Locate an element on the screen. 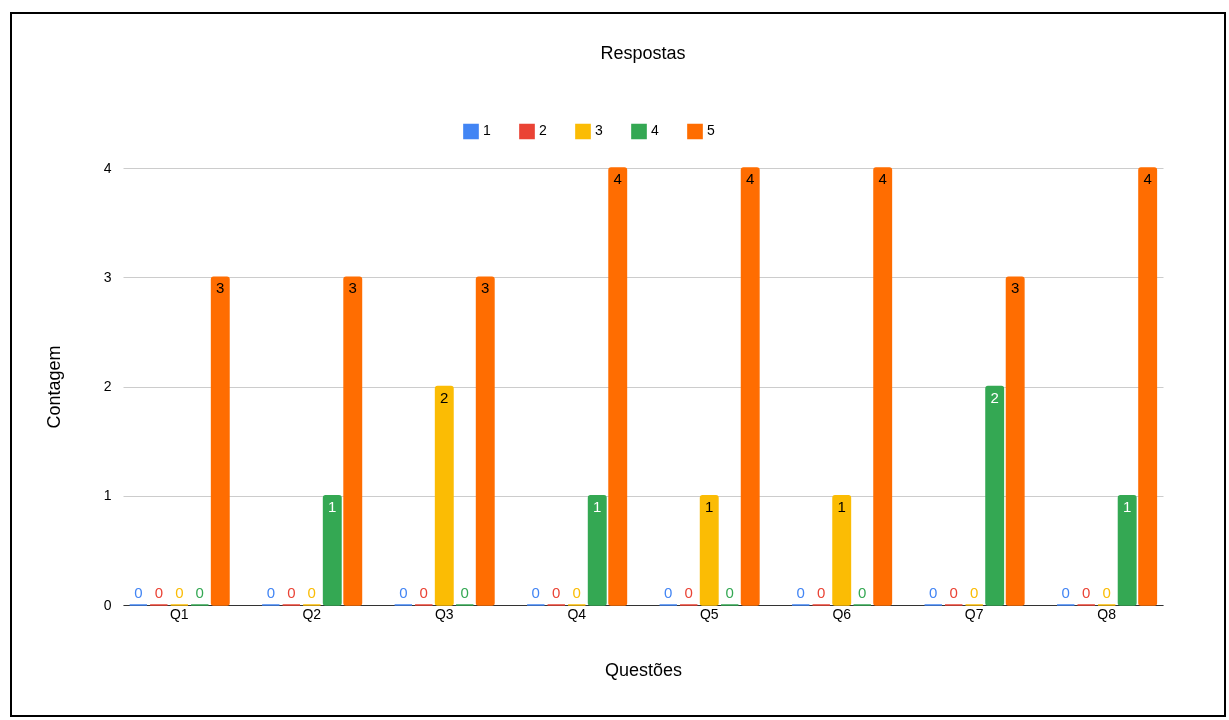 The image size is (1229, 720). legend-label: 3 is located at coordinates (599, 130).